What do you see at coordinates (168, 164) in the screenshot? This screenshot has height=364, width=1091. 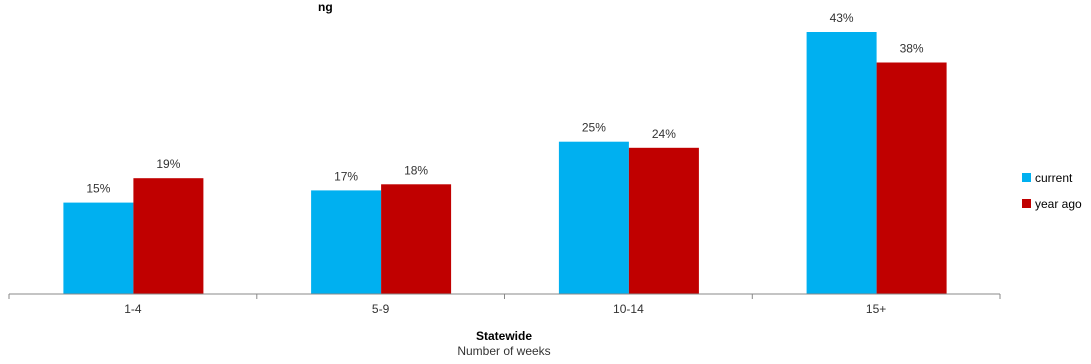 I see `data-label-year-ago-1-4: 19%` at bounding box center [168, 164].